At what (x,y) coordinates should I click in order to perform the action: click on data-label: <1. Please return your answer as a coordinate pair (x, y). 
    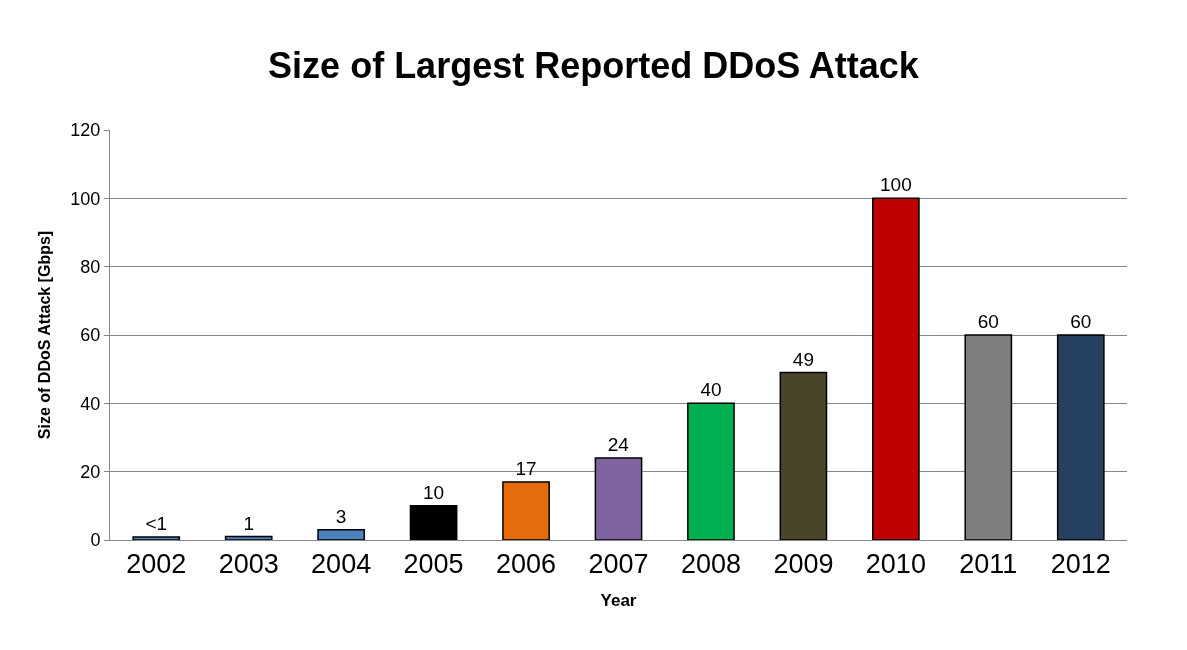
    Looking at the image, I should click on (156, 523).